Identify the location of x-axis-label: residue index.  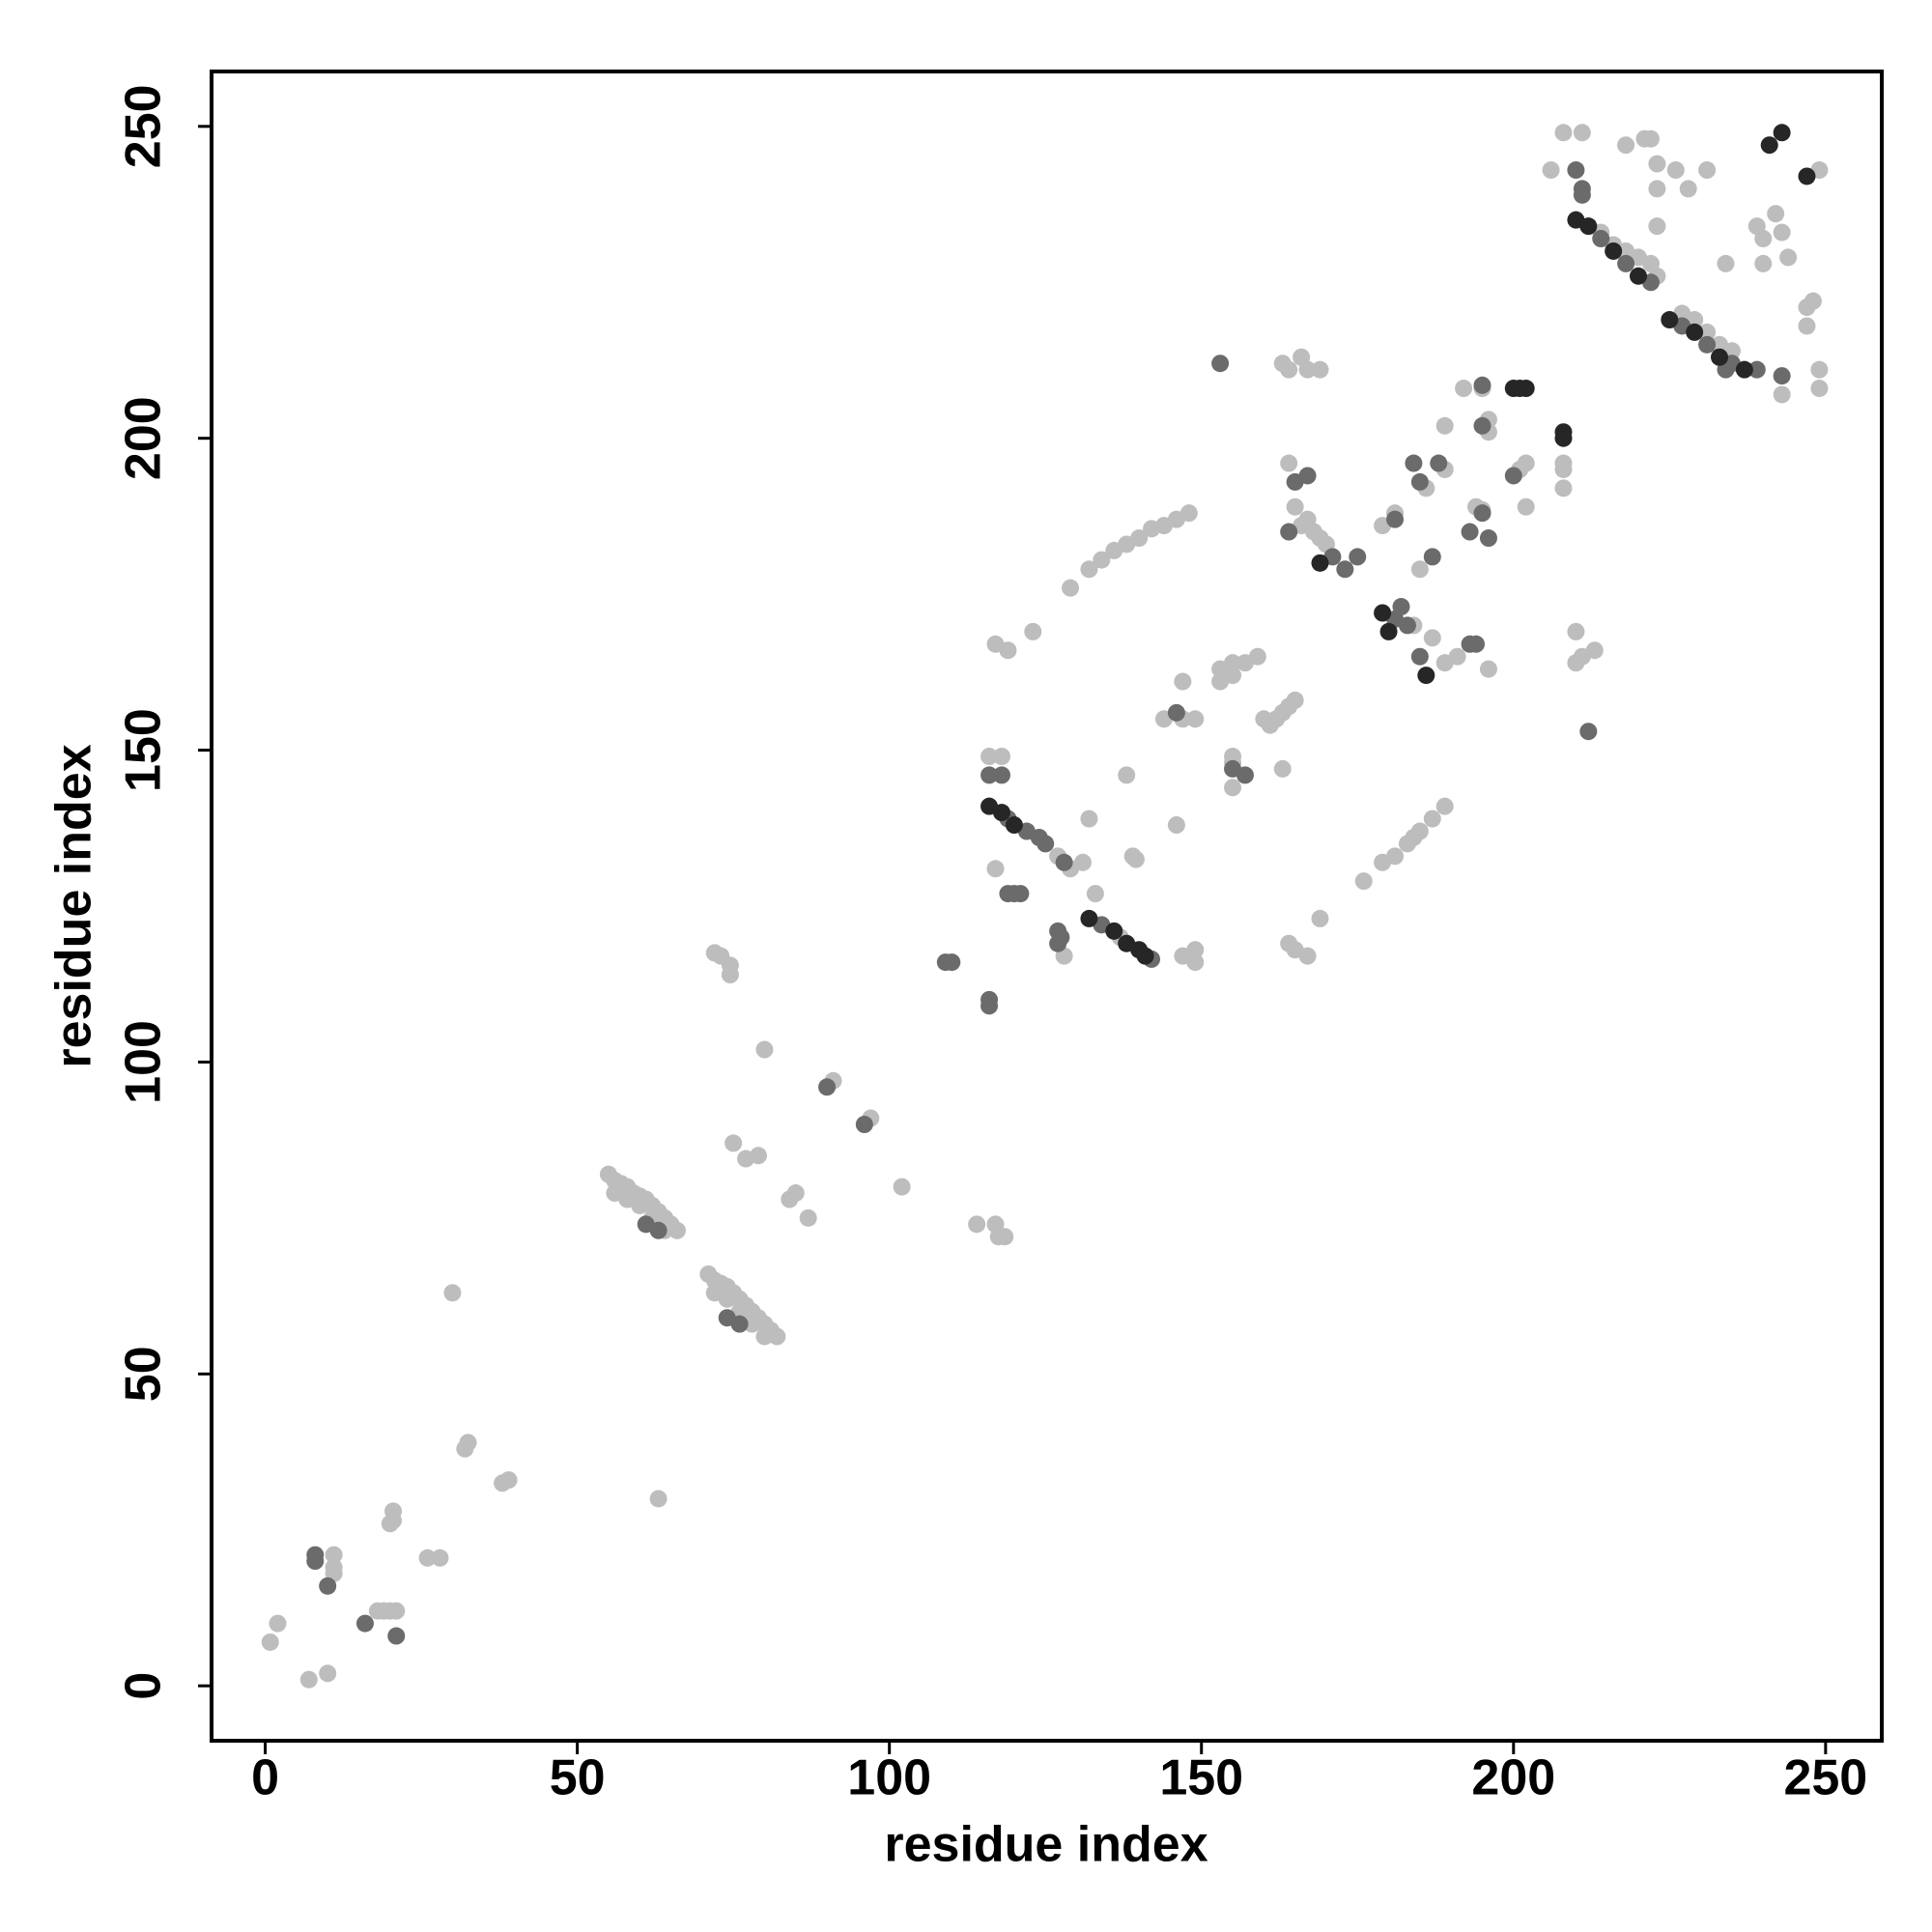
(1046, 1845).